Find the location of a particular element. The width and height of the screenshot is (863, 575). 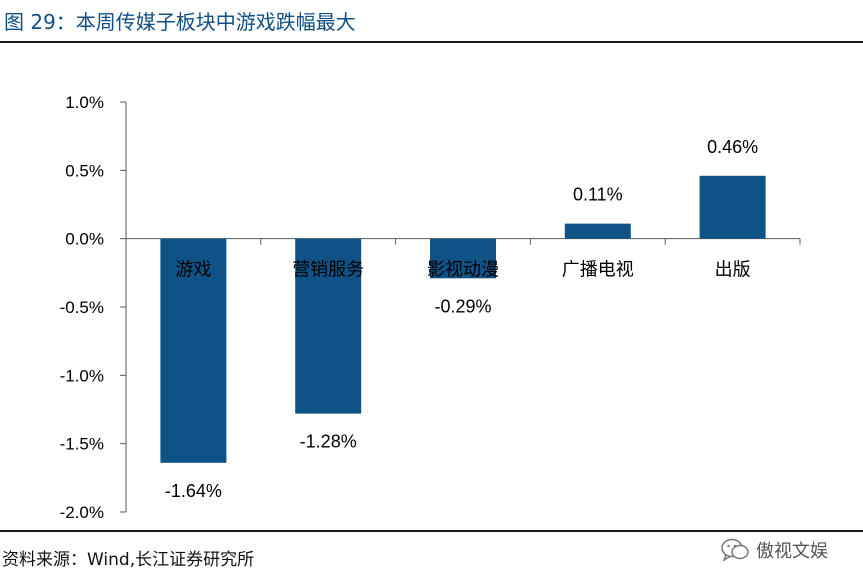

category-label: 广播电视 is located at coordinates (598, 270).